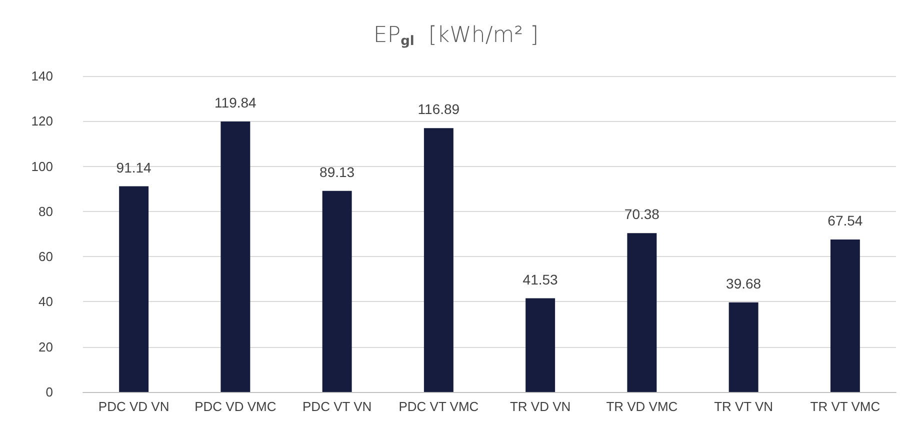 The image size is (912, 432). I want to click on data-label: 39.68, so click(744, 283).